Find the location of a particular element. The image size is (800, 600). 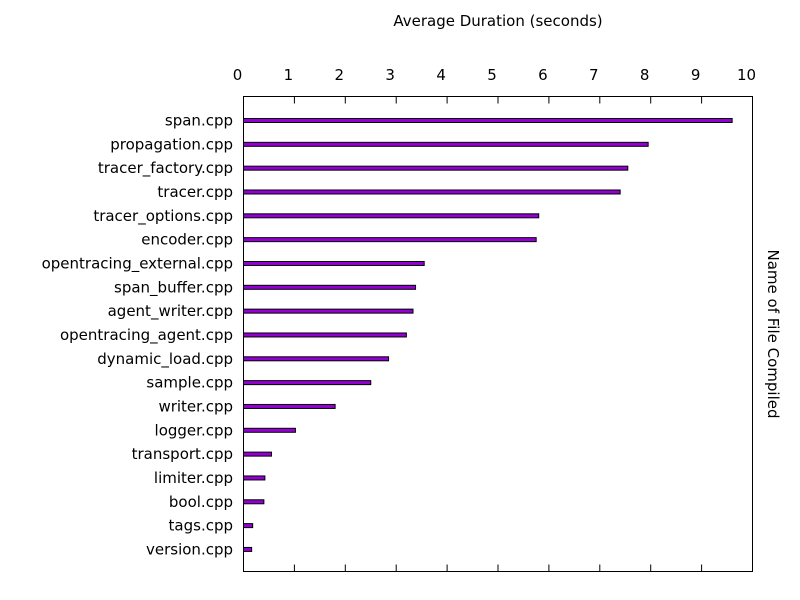

bar-writer-cpp is located at coordinates (289, 406).